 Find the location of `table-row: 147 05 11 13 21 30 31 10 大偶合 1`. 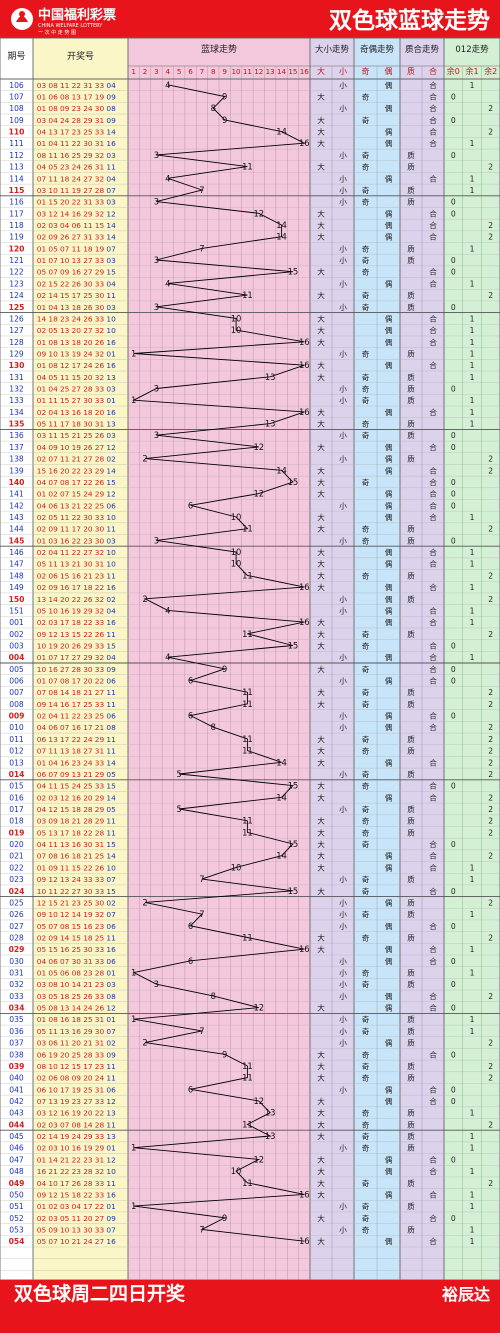

table-row: 147 05 11 13 21 30 31 10 大偶合 1 is located at coordinates (241, 564).